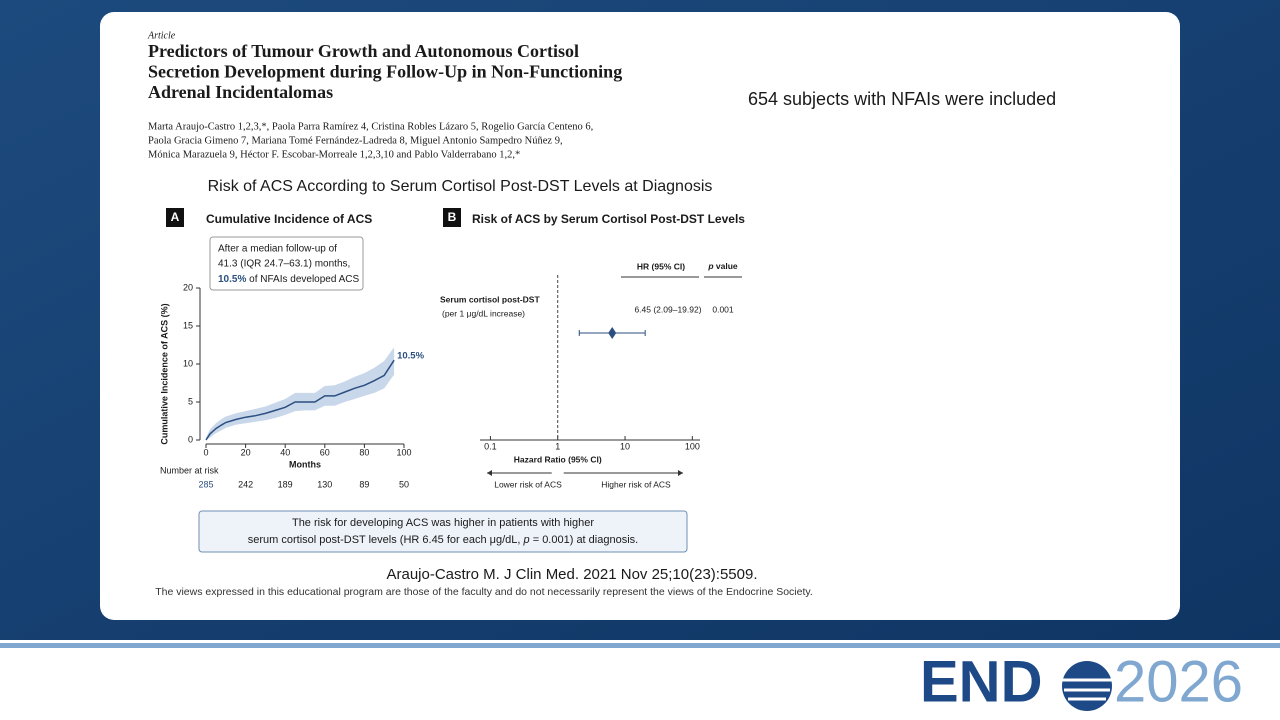  I want to click on x-tick-label: 1, so click(557, 446).